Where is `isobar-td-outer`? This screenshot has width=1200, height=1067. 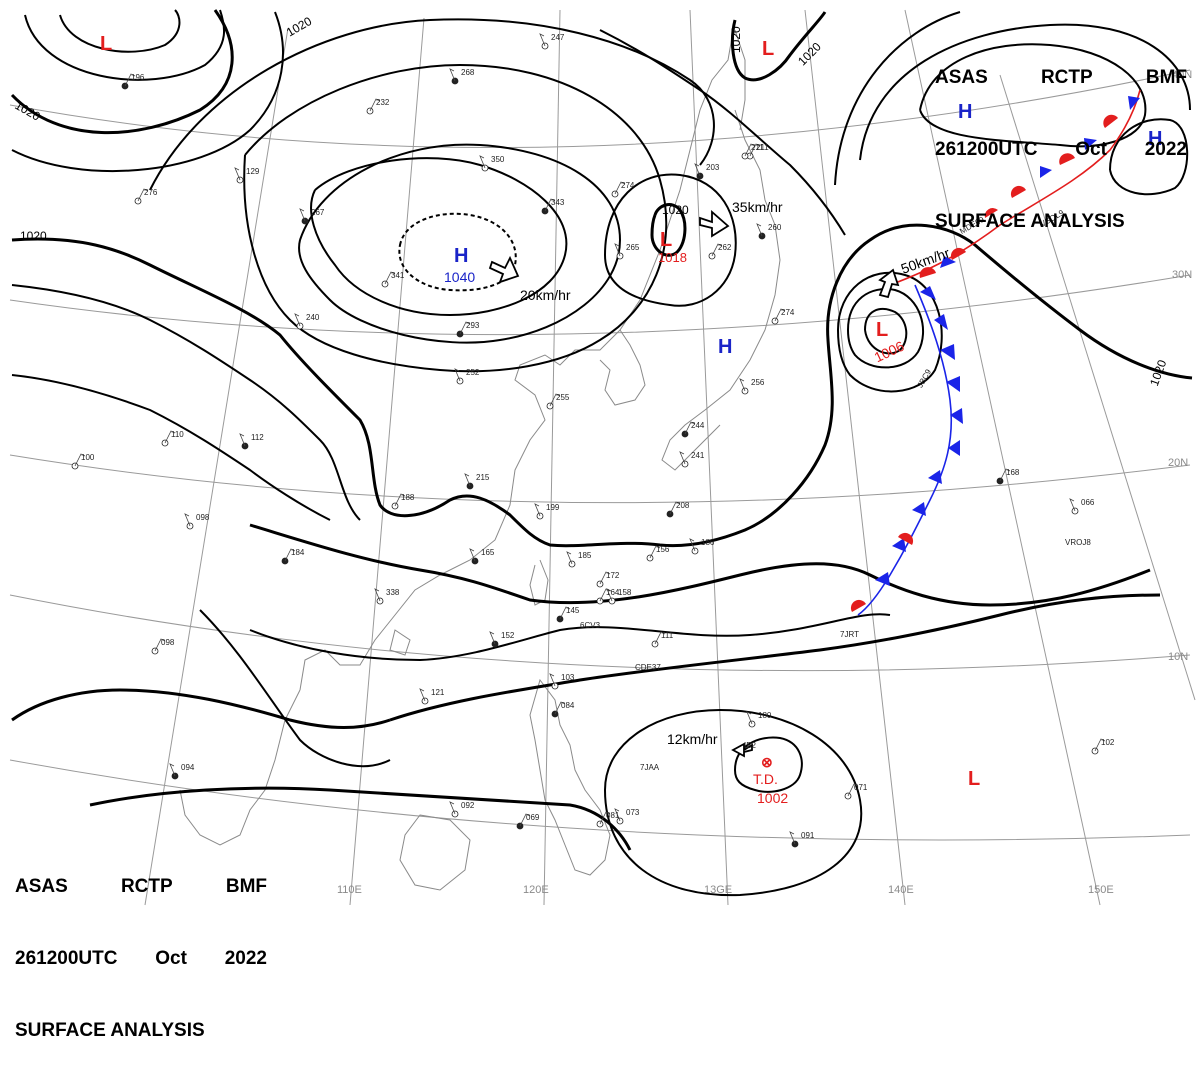 isobar-td-outer is located at coordinates (733, 802).